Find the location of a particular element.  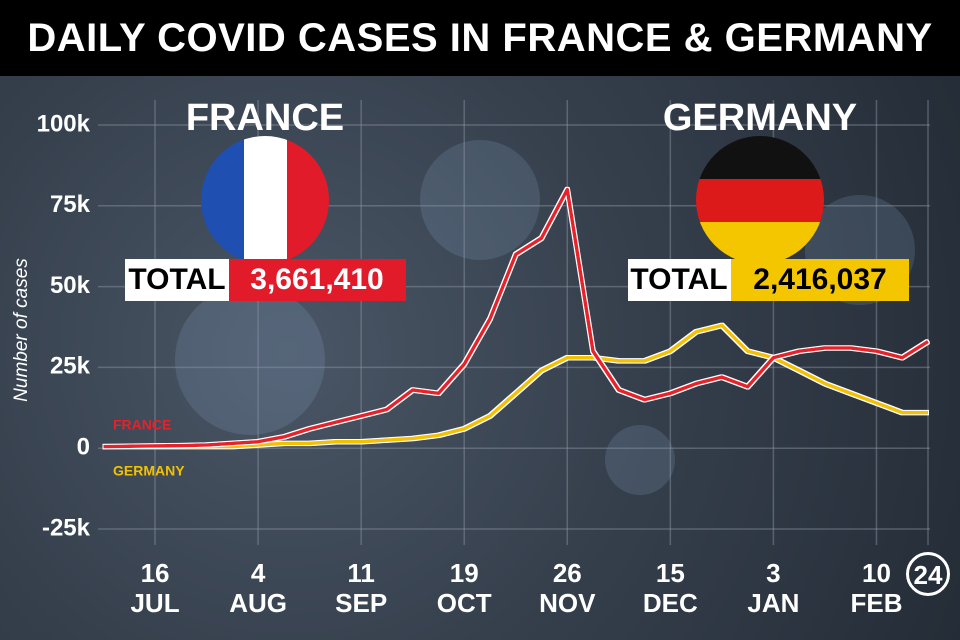

annotation-heading: GERMANY is located at coordinates (760, 118).